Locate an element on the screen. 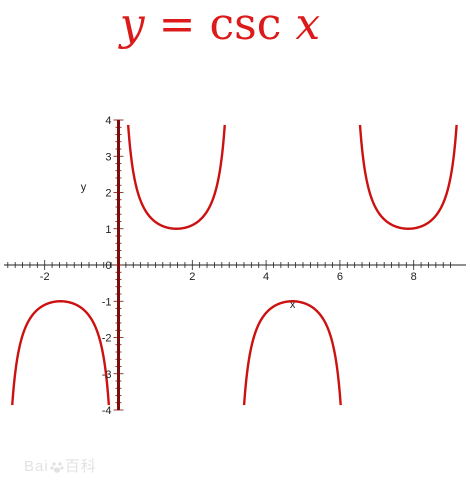  watermark-bai: Bai is located at coordinates (36, 466).